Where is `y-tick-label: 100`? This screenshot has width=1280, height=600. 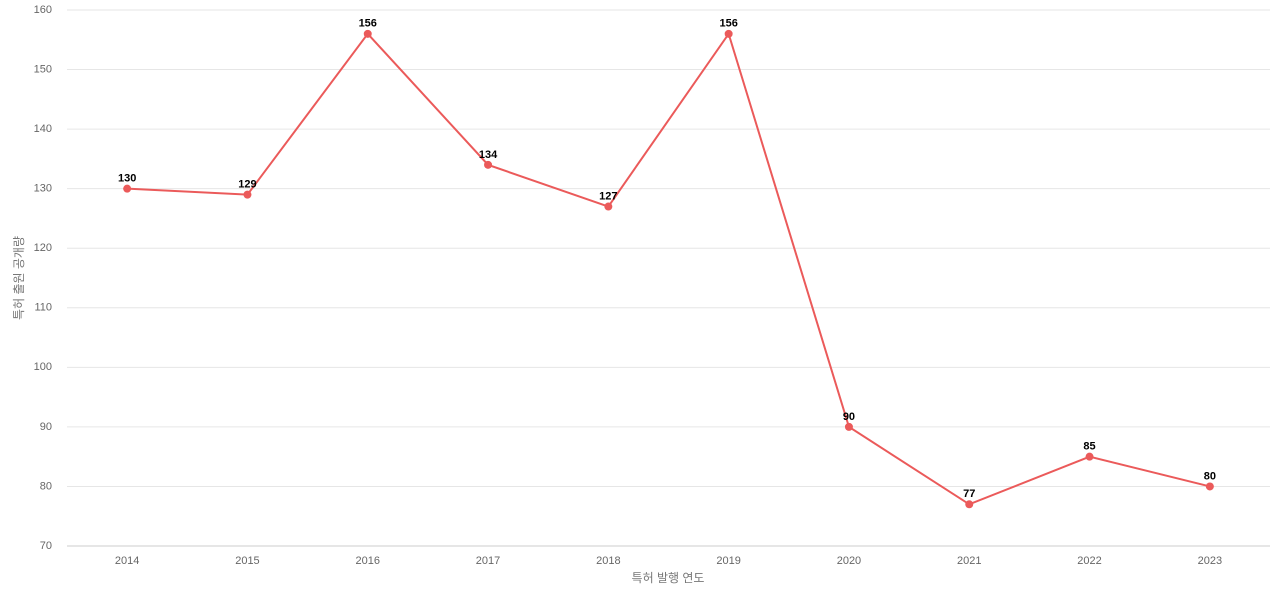
y-tick-label: 100 is located at coordinates (43, 367).